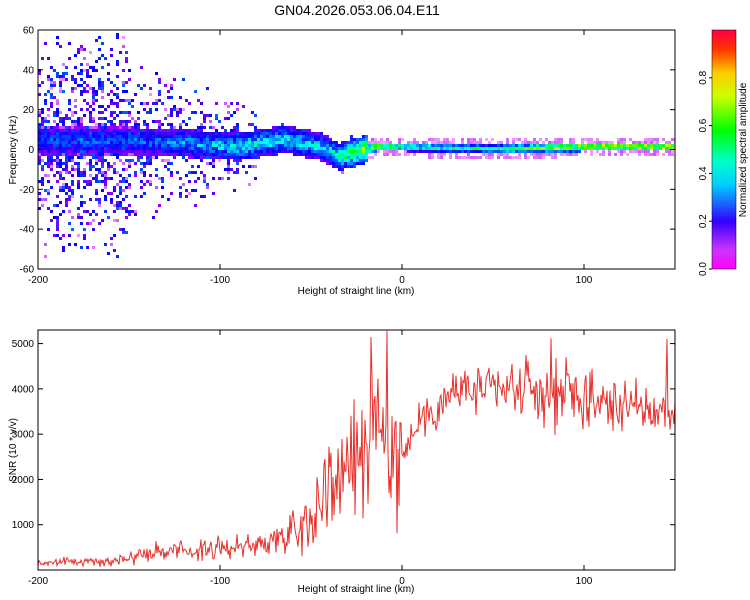 Image resolution: width=750 pixels, height=600 pixels. Describe the element at coordinates (27, 230) in the screenshot. I see `y-tick-label: -40` at that location.